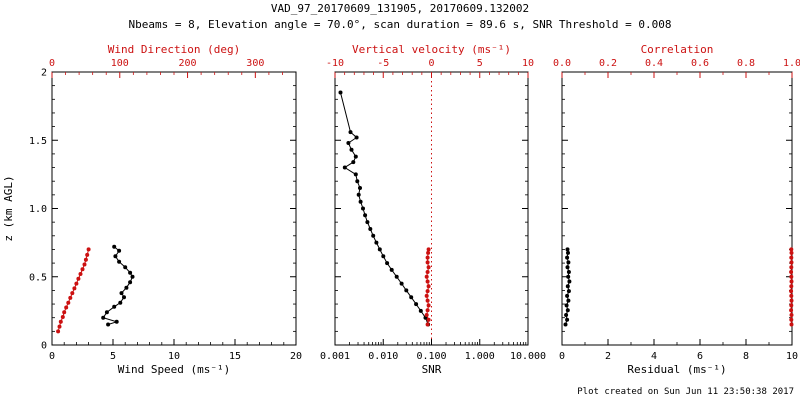  What do you see at coordinates (38, 141) in the screenshot?
I see `svg-text: 1.5` at bounding box center [38, 141].